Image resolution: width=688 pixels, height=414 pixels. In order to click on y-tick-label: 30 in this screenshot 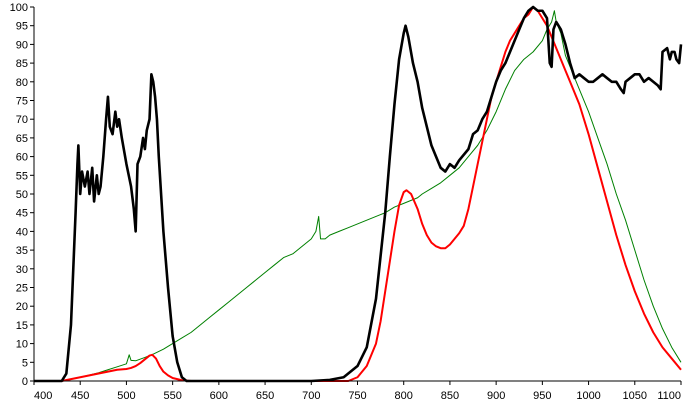, I will do `click(22, 270)`.